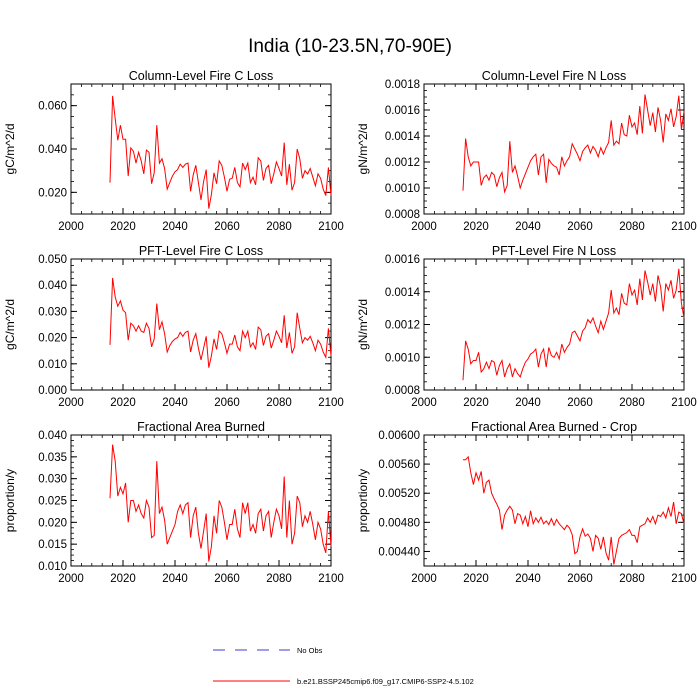 The image size is (700, 700). Describe the element at coordinates (52, 502) in the screenshot. I see `y-tick-label: 0.025` at that location.